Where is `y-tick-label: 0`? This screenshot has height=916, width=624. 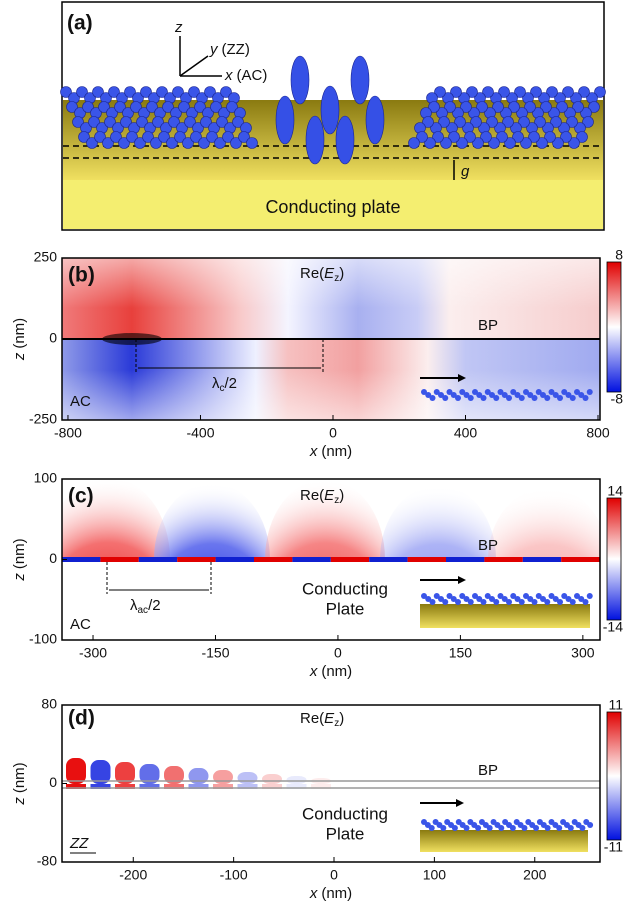 y-tick-label: 0 is located at coordinates (53, 558).